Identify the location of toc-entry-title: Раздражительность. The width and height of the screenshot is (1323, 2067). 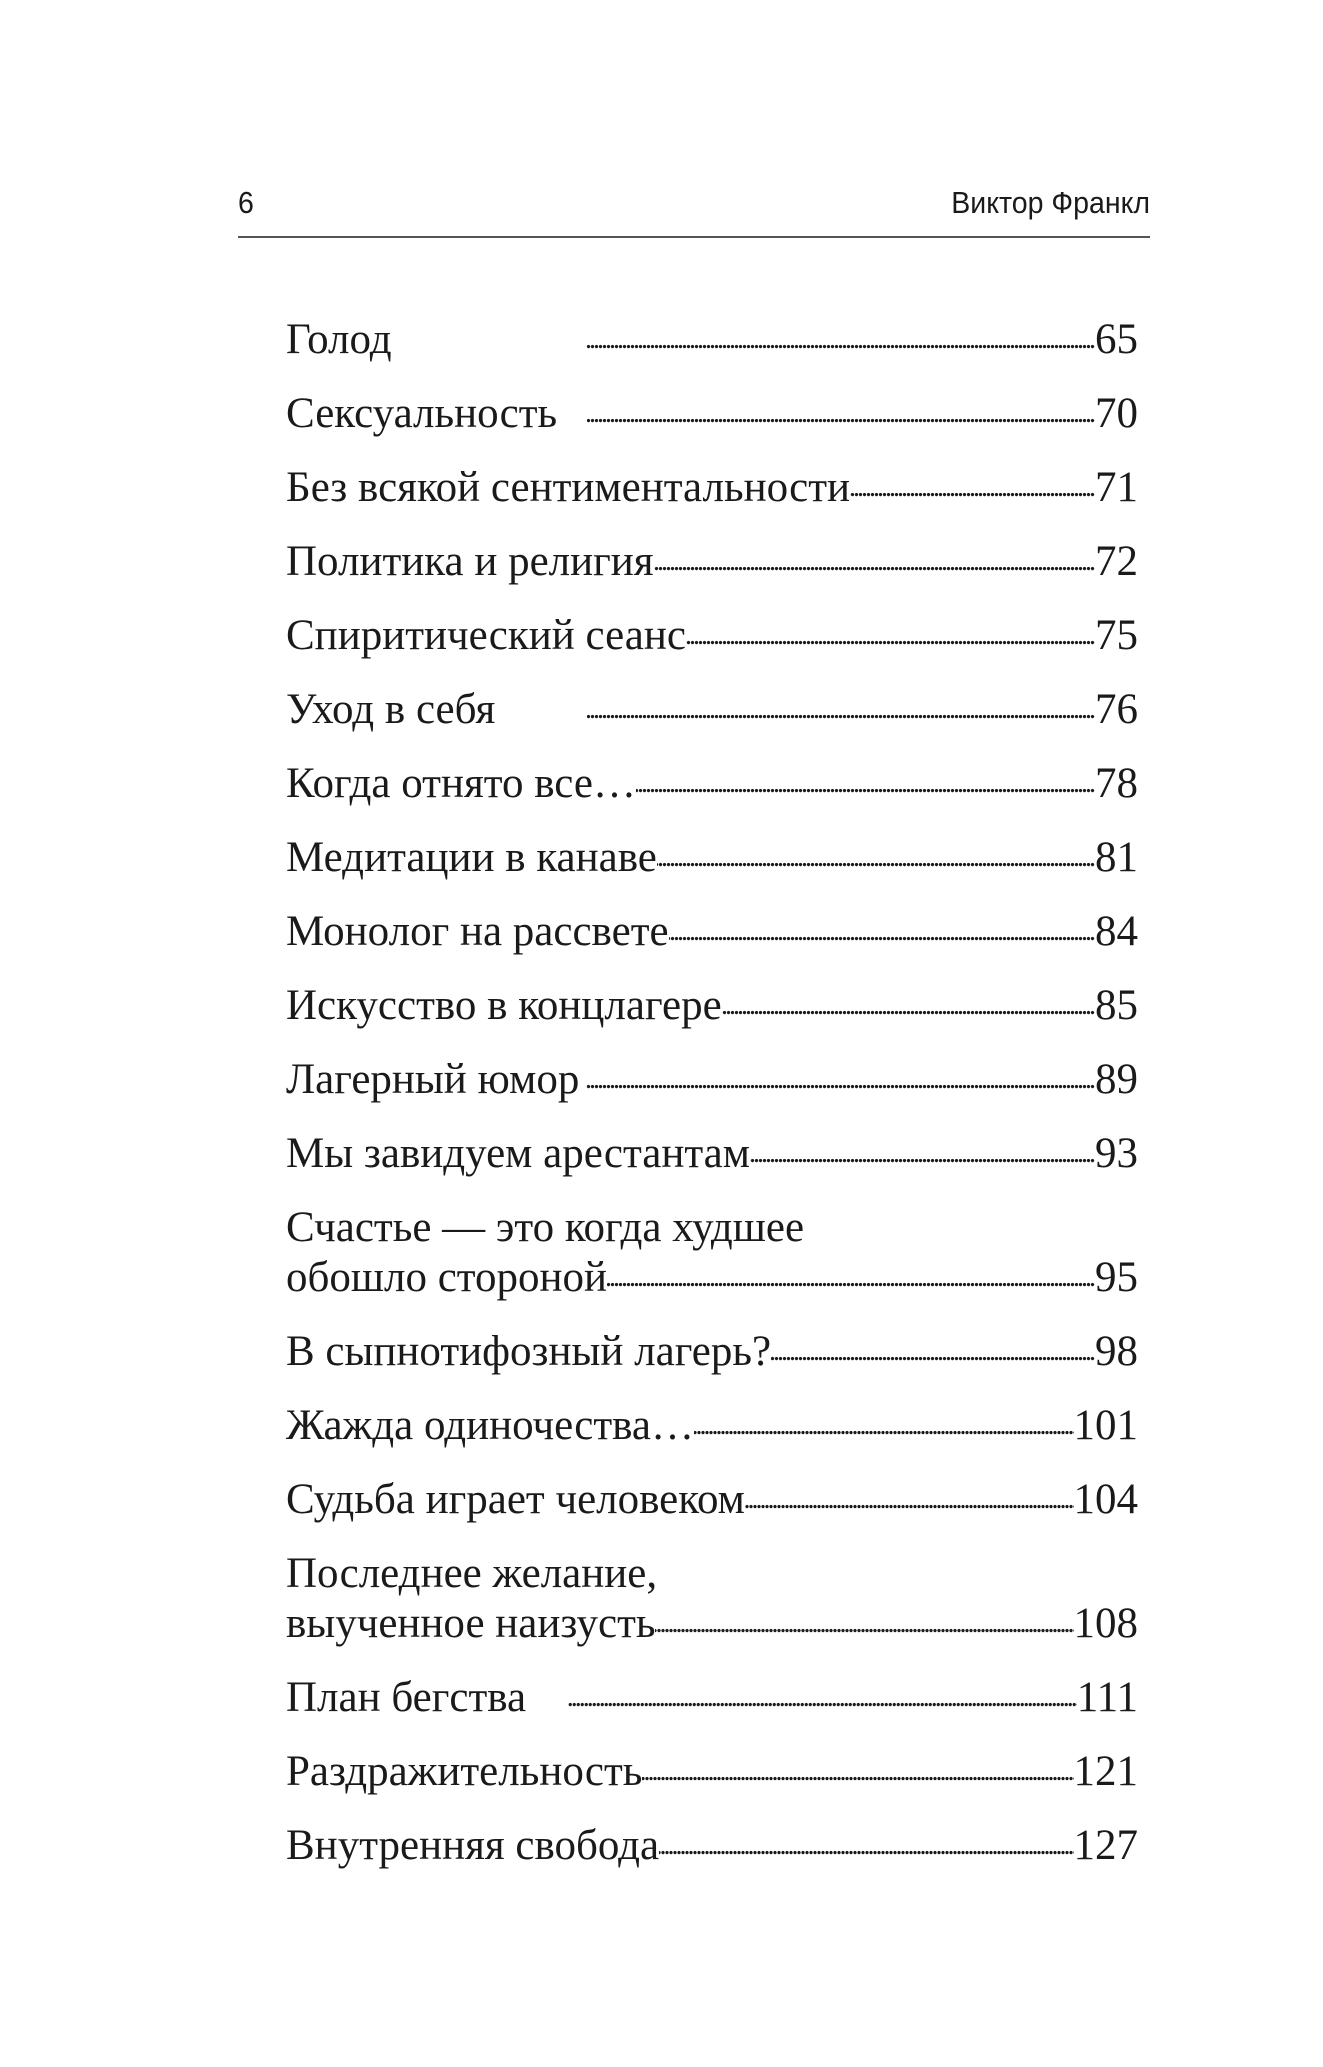
(464, 1771).